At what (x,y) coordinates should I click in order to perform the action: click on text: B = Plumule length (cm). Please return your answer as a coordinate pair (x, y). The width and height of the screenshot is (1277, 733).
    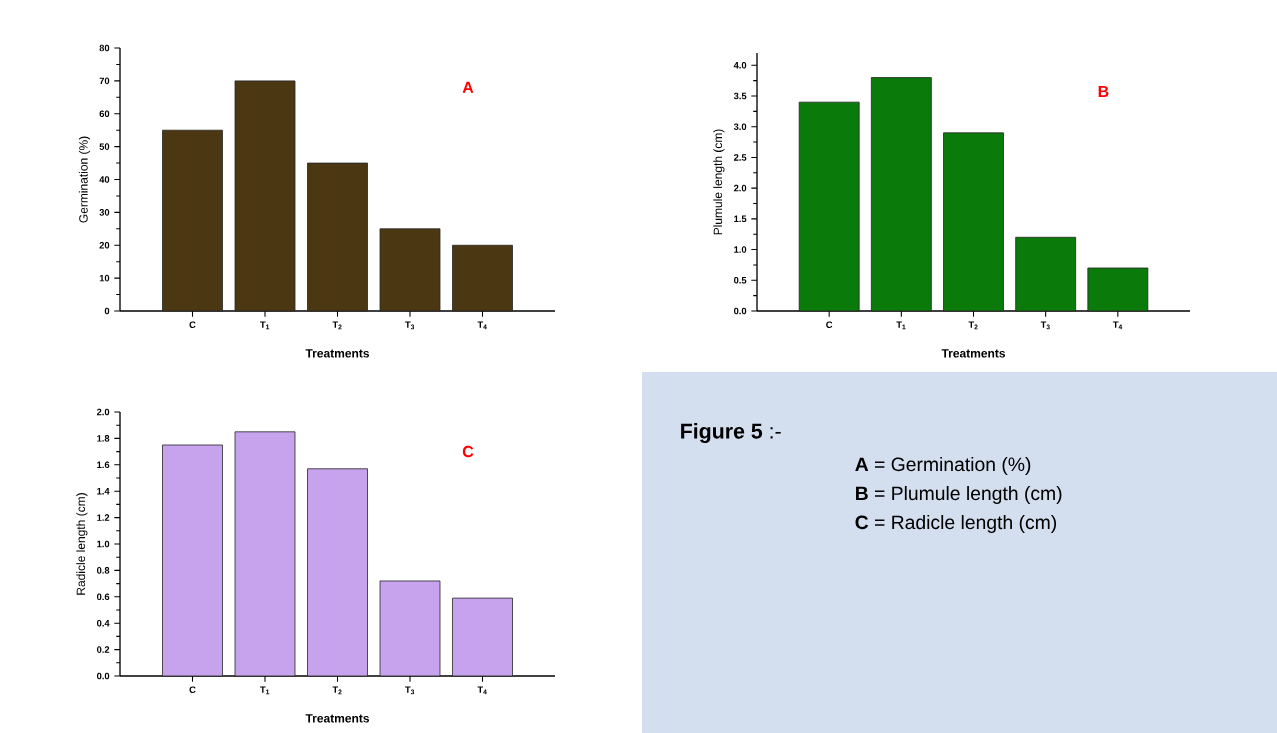
    Looking at the image, I should click on (959, 495).